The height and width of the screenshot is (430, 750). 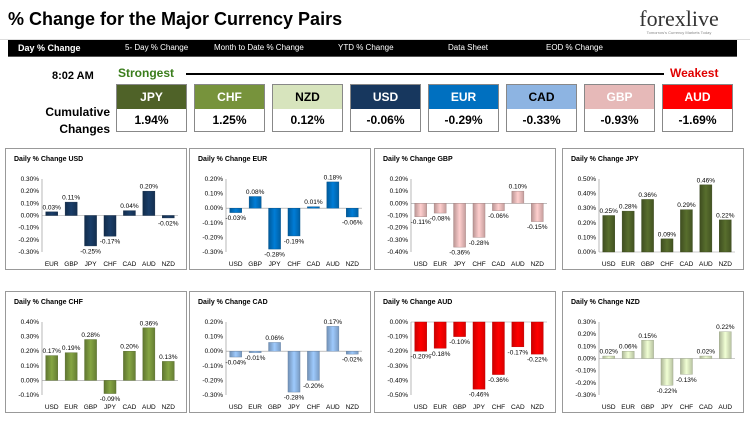 What do you see at coordinates (151, 120) in the screenshot?
I see `currency-value: 1.94%` at bounding box center [151, 120].